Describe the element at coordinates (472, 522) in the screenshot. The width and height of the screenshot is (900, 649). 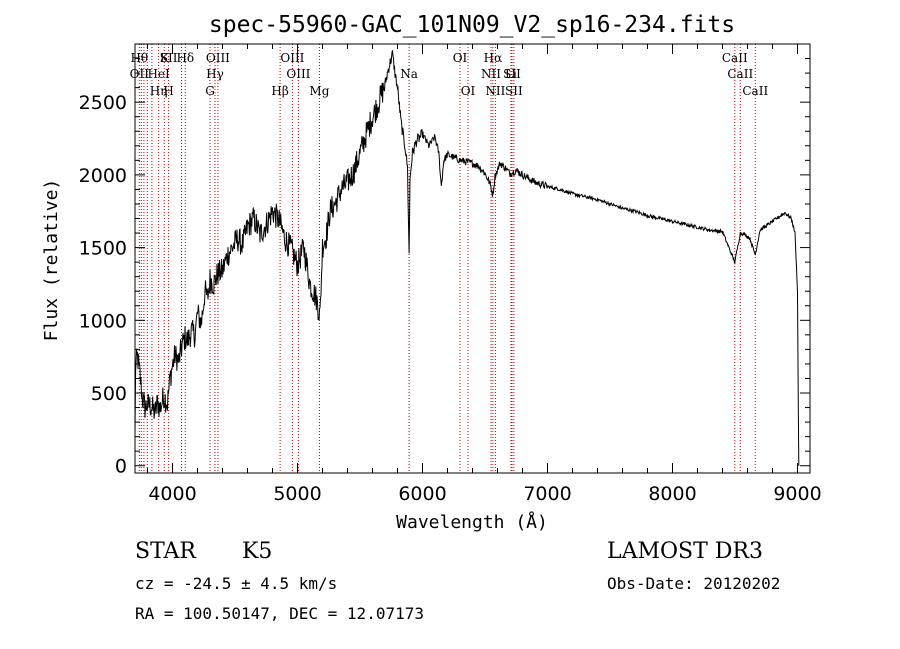
I see `x-axis-label: Wavelength (Å)` at that location.